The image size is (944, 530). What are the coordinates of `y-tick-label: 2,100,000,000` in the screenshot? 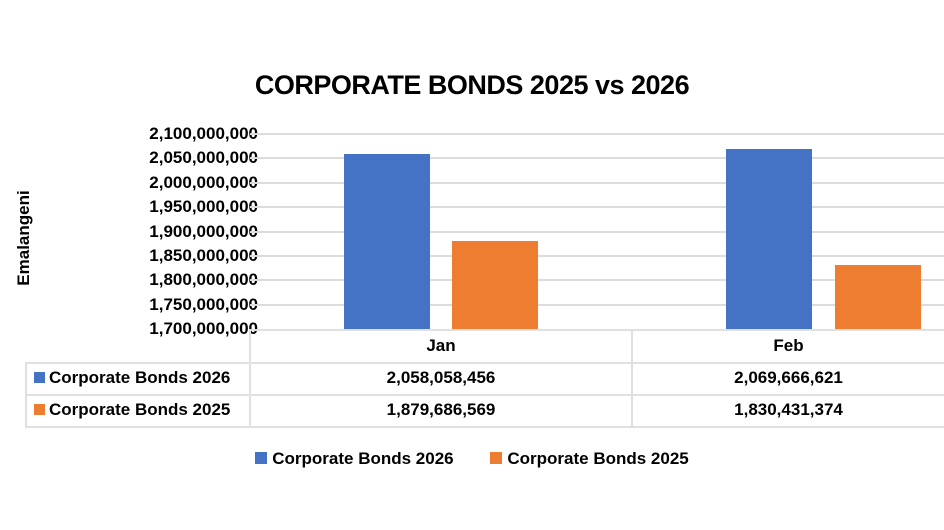 It's located at (203, 133).